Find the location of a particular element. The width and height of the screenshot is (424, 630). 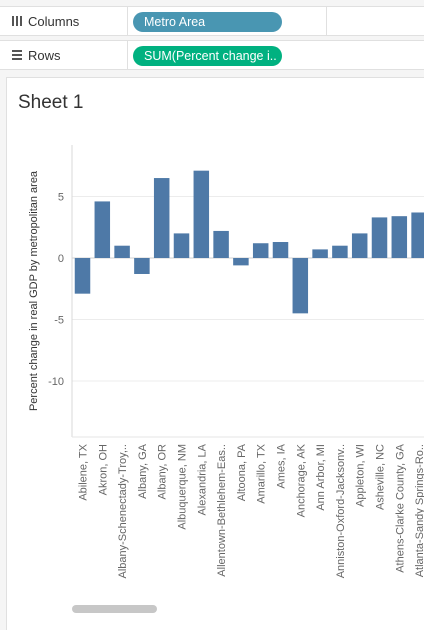

x-tick-label: Albany, GA is located at coordinates (143, 470).